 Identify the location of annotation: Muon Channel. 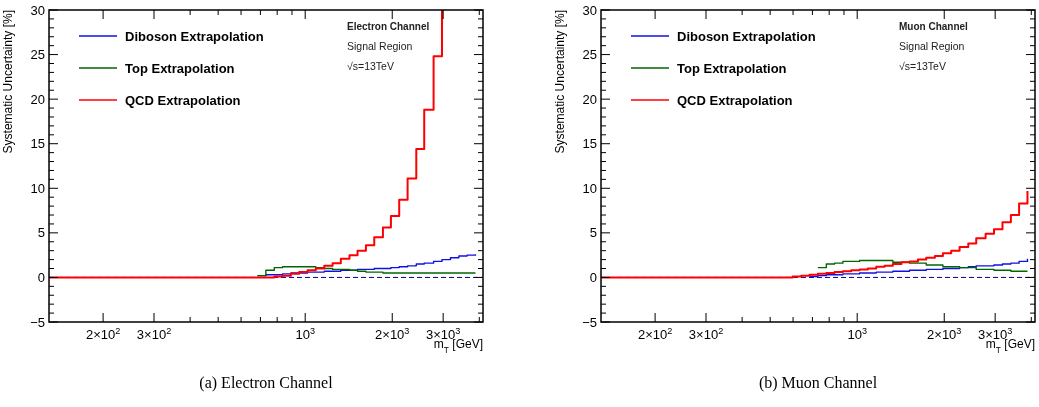
(934, 26).